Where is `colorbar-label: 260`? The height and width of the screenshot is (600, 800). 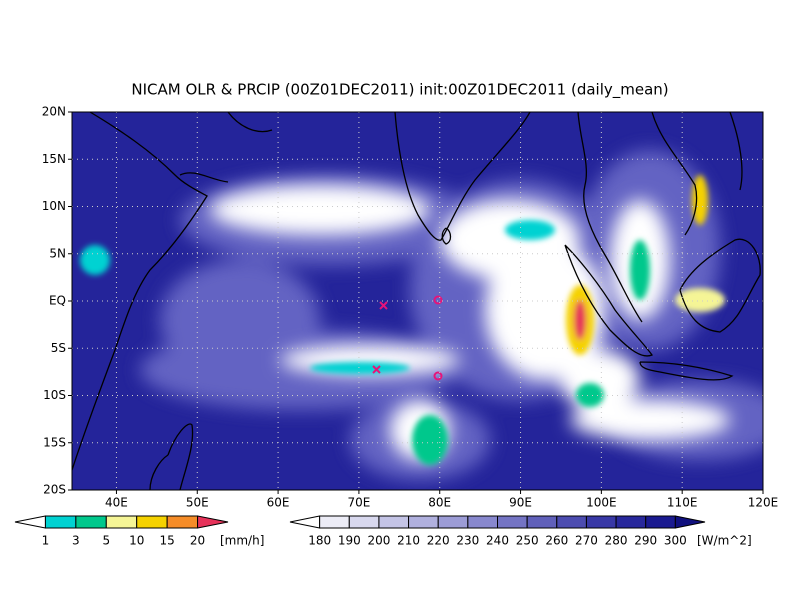 colorbar-label: 260 is located at coordinates (556, 541).